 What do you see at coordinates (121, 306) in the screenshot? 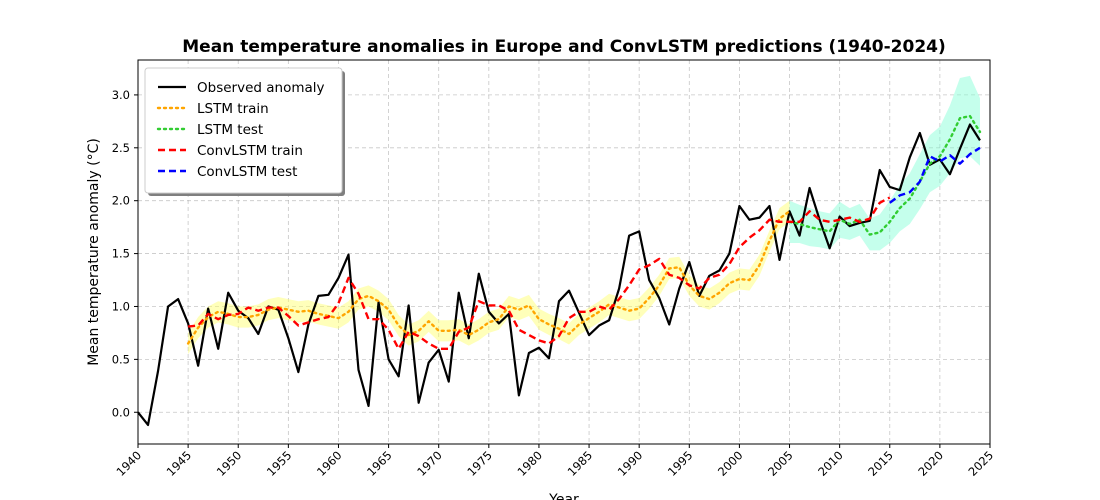
I see `y-tick-label: 1.0` at bounding box center [121, 306].